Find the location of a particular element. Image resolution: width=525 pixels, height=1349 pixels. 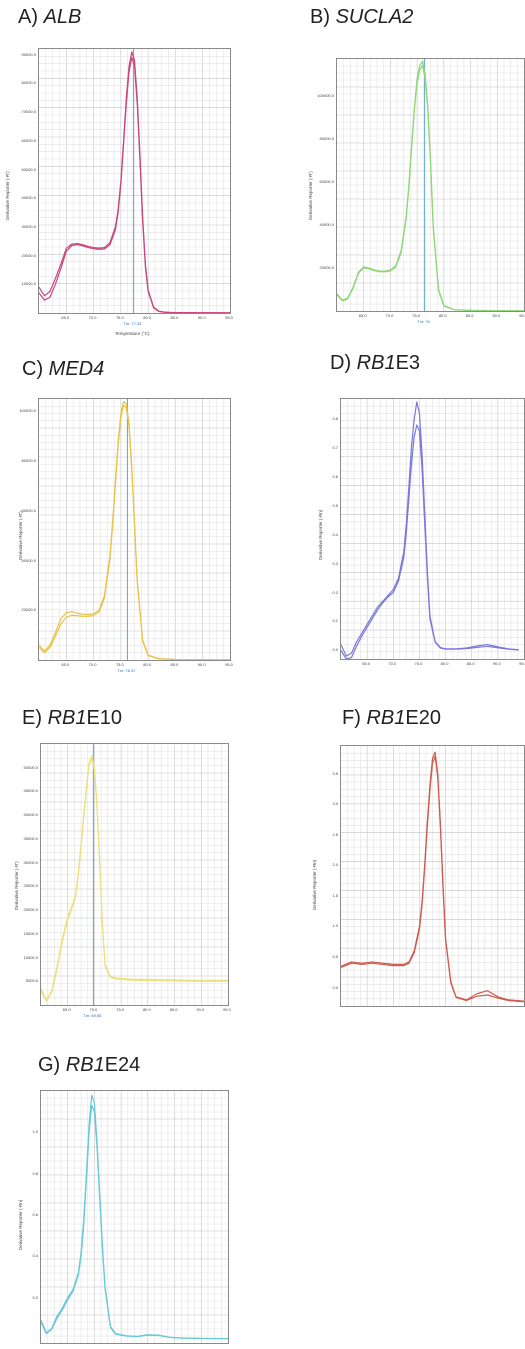

plot-e-svg is located at coordinates (134, 874).